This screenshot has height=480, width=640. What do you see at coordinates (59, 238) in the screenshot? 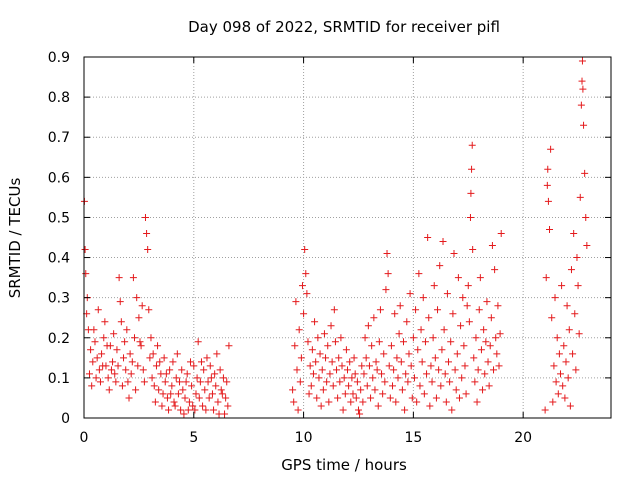
I see `y-tick-labels: 0 0.1 0.2 0.3 0.4 0.5 0.6 0.7 0.8 0.9` at bounding box center [59, 238].